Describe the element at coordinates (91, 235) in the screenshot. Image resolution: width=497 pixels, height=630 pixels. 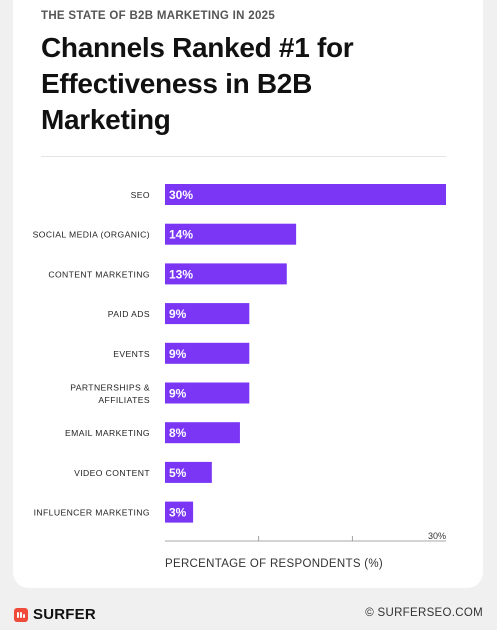
I see `category-label-1: SOCIAL MEDIA (ORGANIC)` at that location.